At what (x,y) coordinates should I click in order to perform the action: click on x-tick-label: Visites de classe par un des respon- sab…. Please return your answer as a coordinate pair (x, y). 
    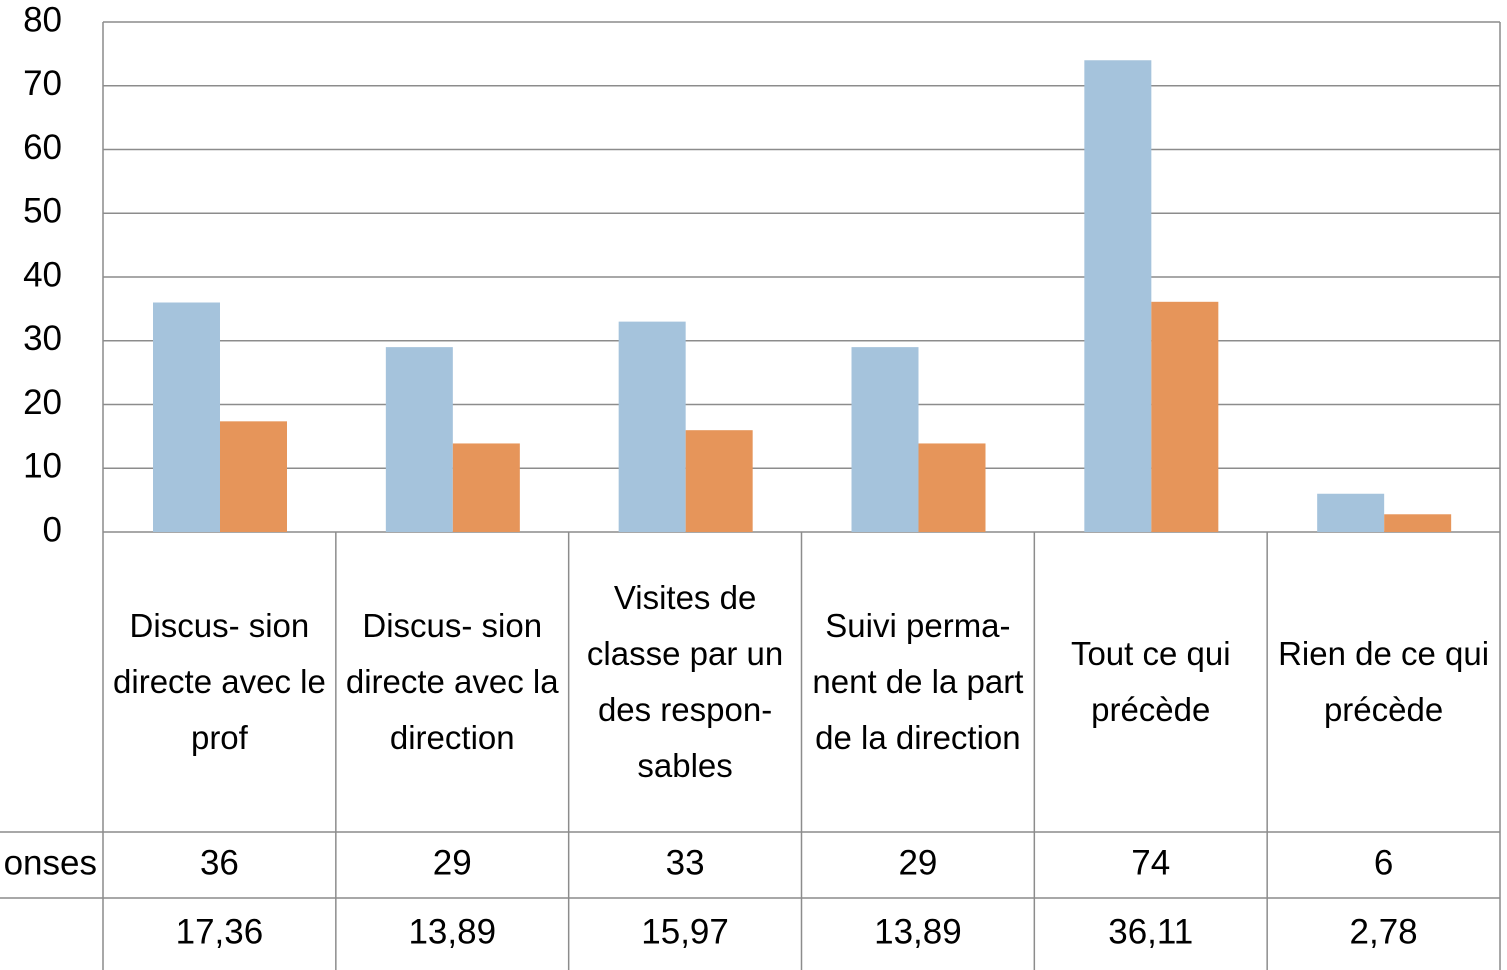
    Looking at the image, I should click on (685, 681).